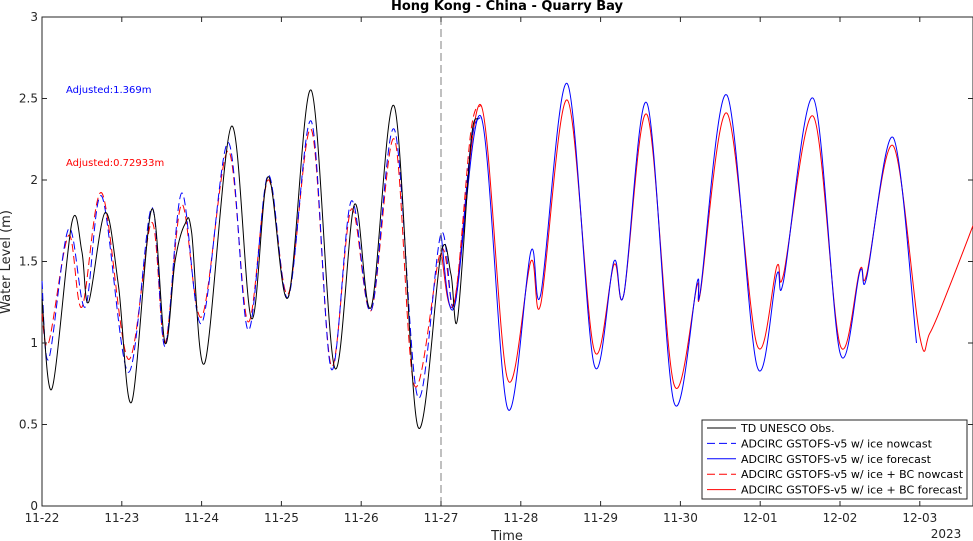  Describe the element at coordinates (837, 443) in the screenshot. I see `legend-label: ADCIRC GSTOFS-v5 w/ ice nowcast` at that location.